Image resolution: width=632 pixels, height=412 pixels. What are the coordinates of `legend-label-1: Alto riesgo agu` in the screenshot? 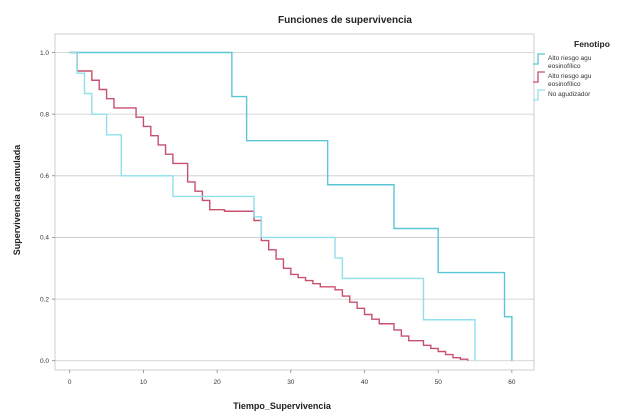 It's located at (570, 76).